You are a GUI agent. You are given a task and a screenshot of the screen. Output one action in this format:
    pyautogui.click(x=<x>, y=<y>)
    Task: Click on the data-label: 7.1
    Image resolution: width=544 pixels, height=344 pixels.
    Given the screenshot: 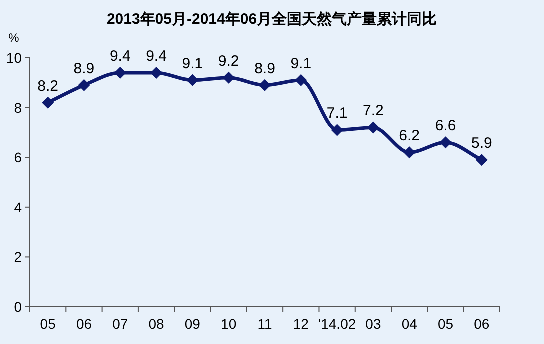 What is the action you would take?
    pyautogui.click(x=337, y=113)
    